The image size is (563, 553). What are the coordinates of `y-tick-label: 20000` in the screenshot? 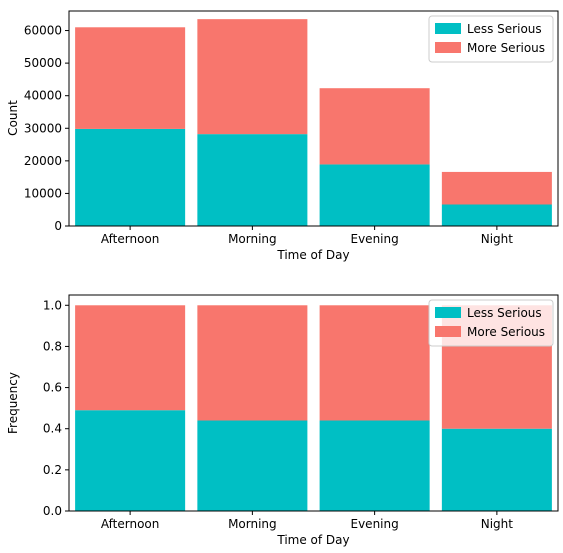 It's located at (43, 161).